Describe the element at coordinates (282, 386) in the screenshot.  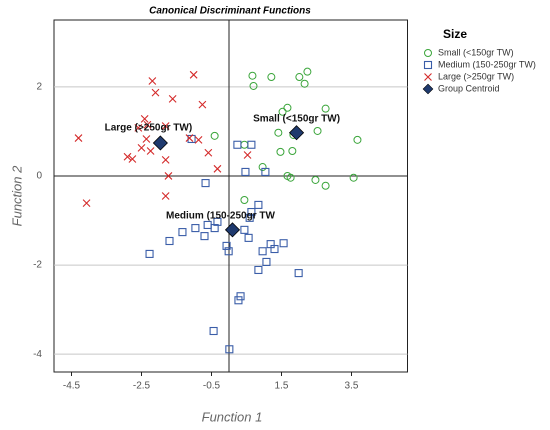
I see `x-tick-label: 1.5` at that location.